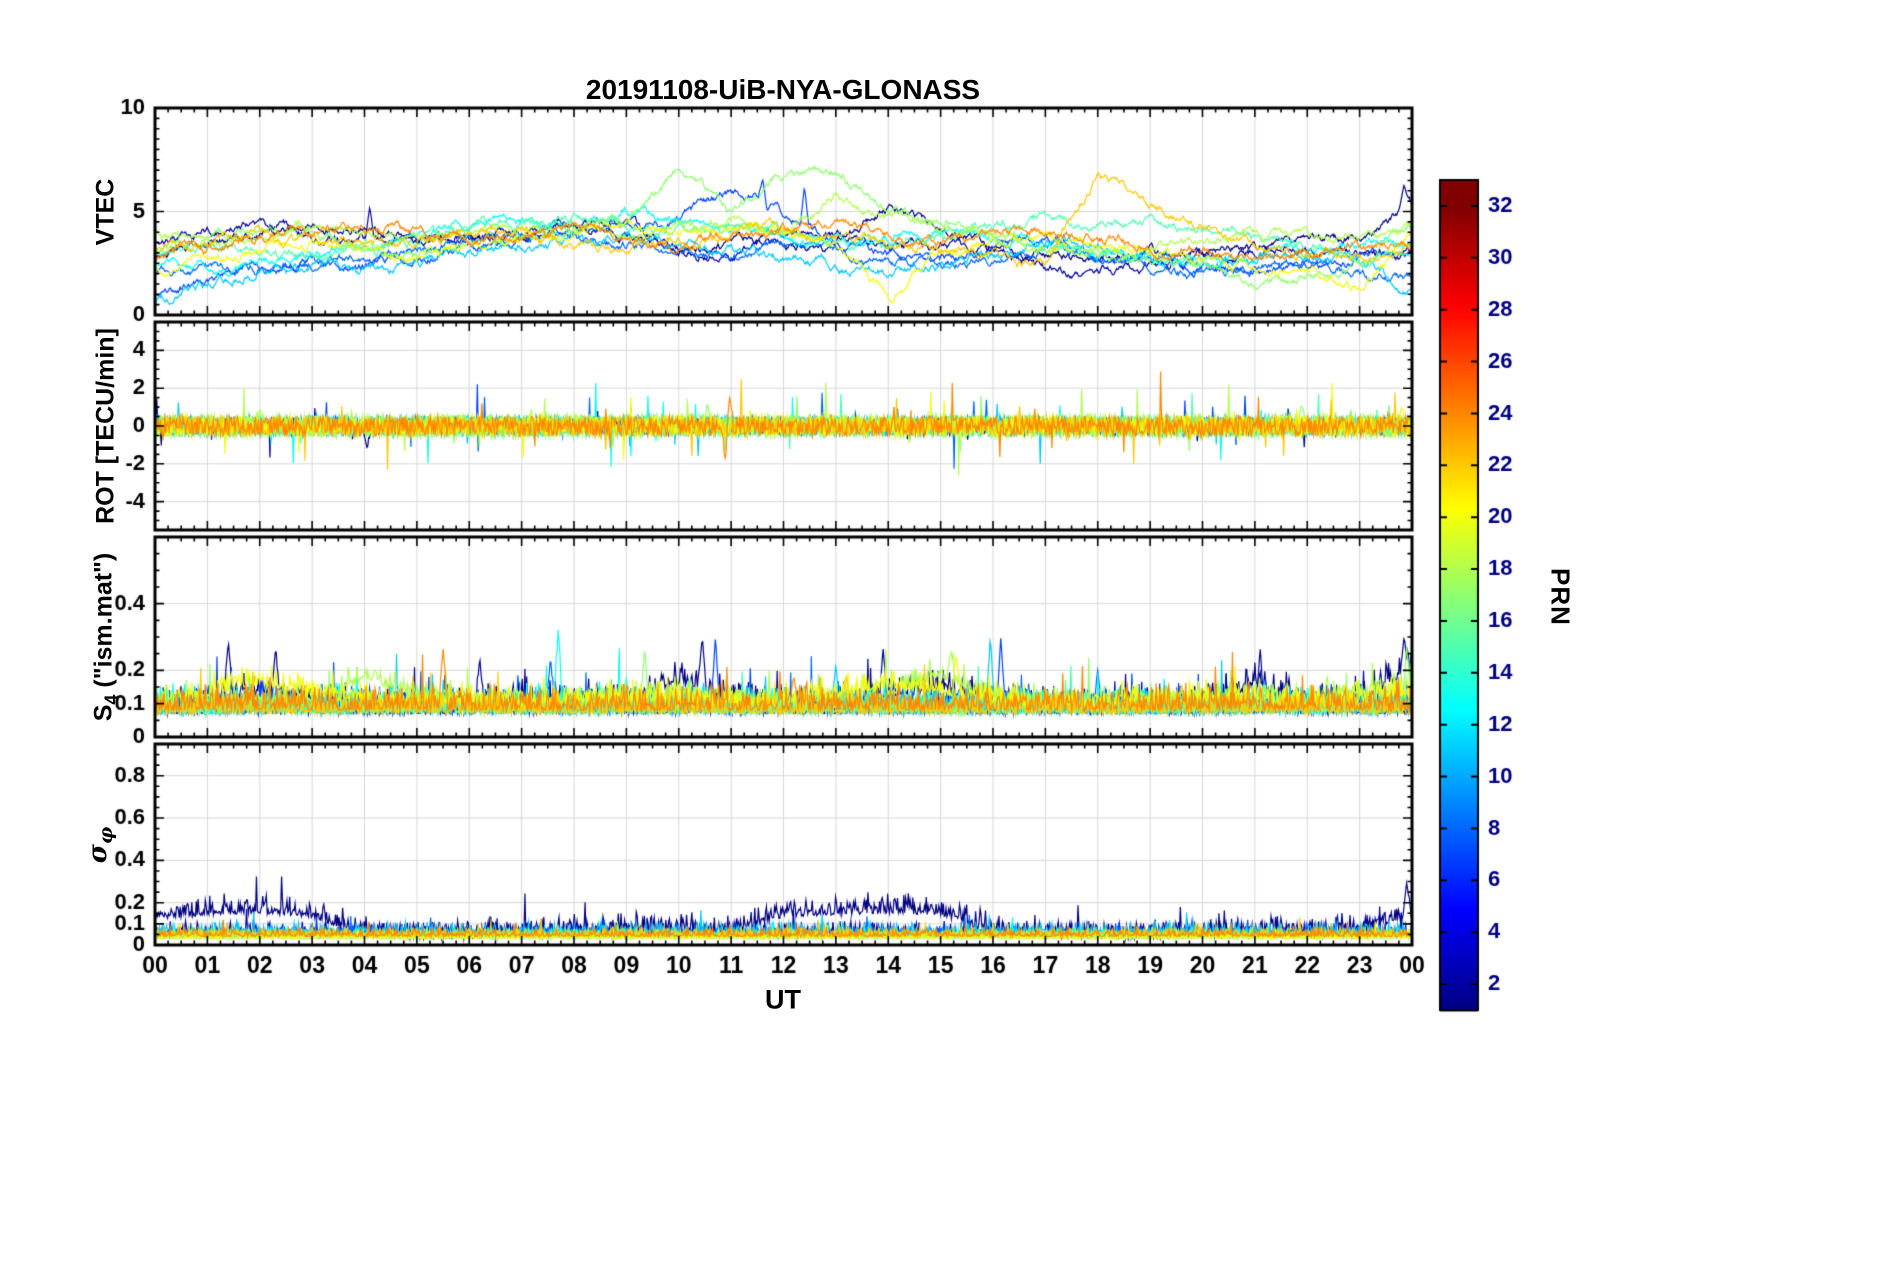  I want to click on ylabel-sigma-phi: σφ, so click(100, 844).